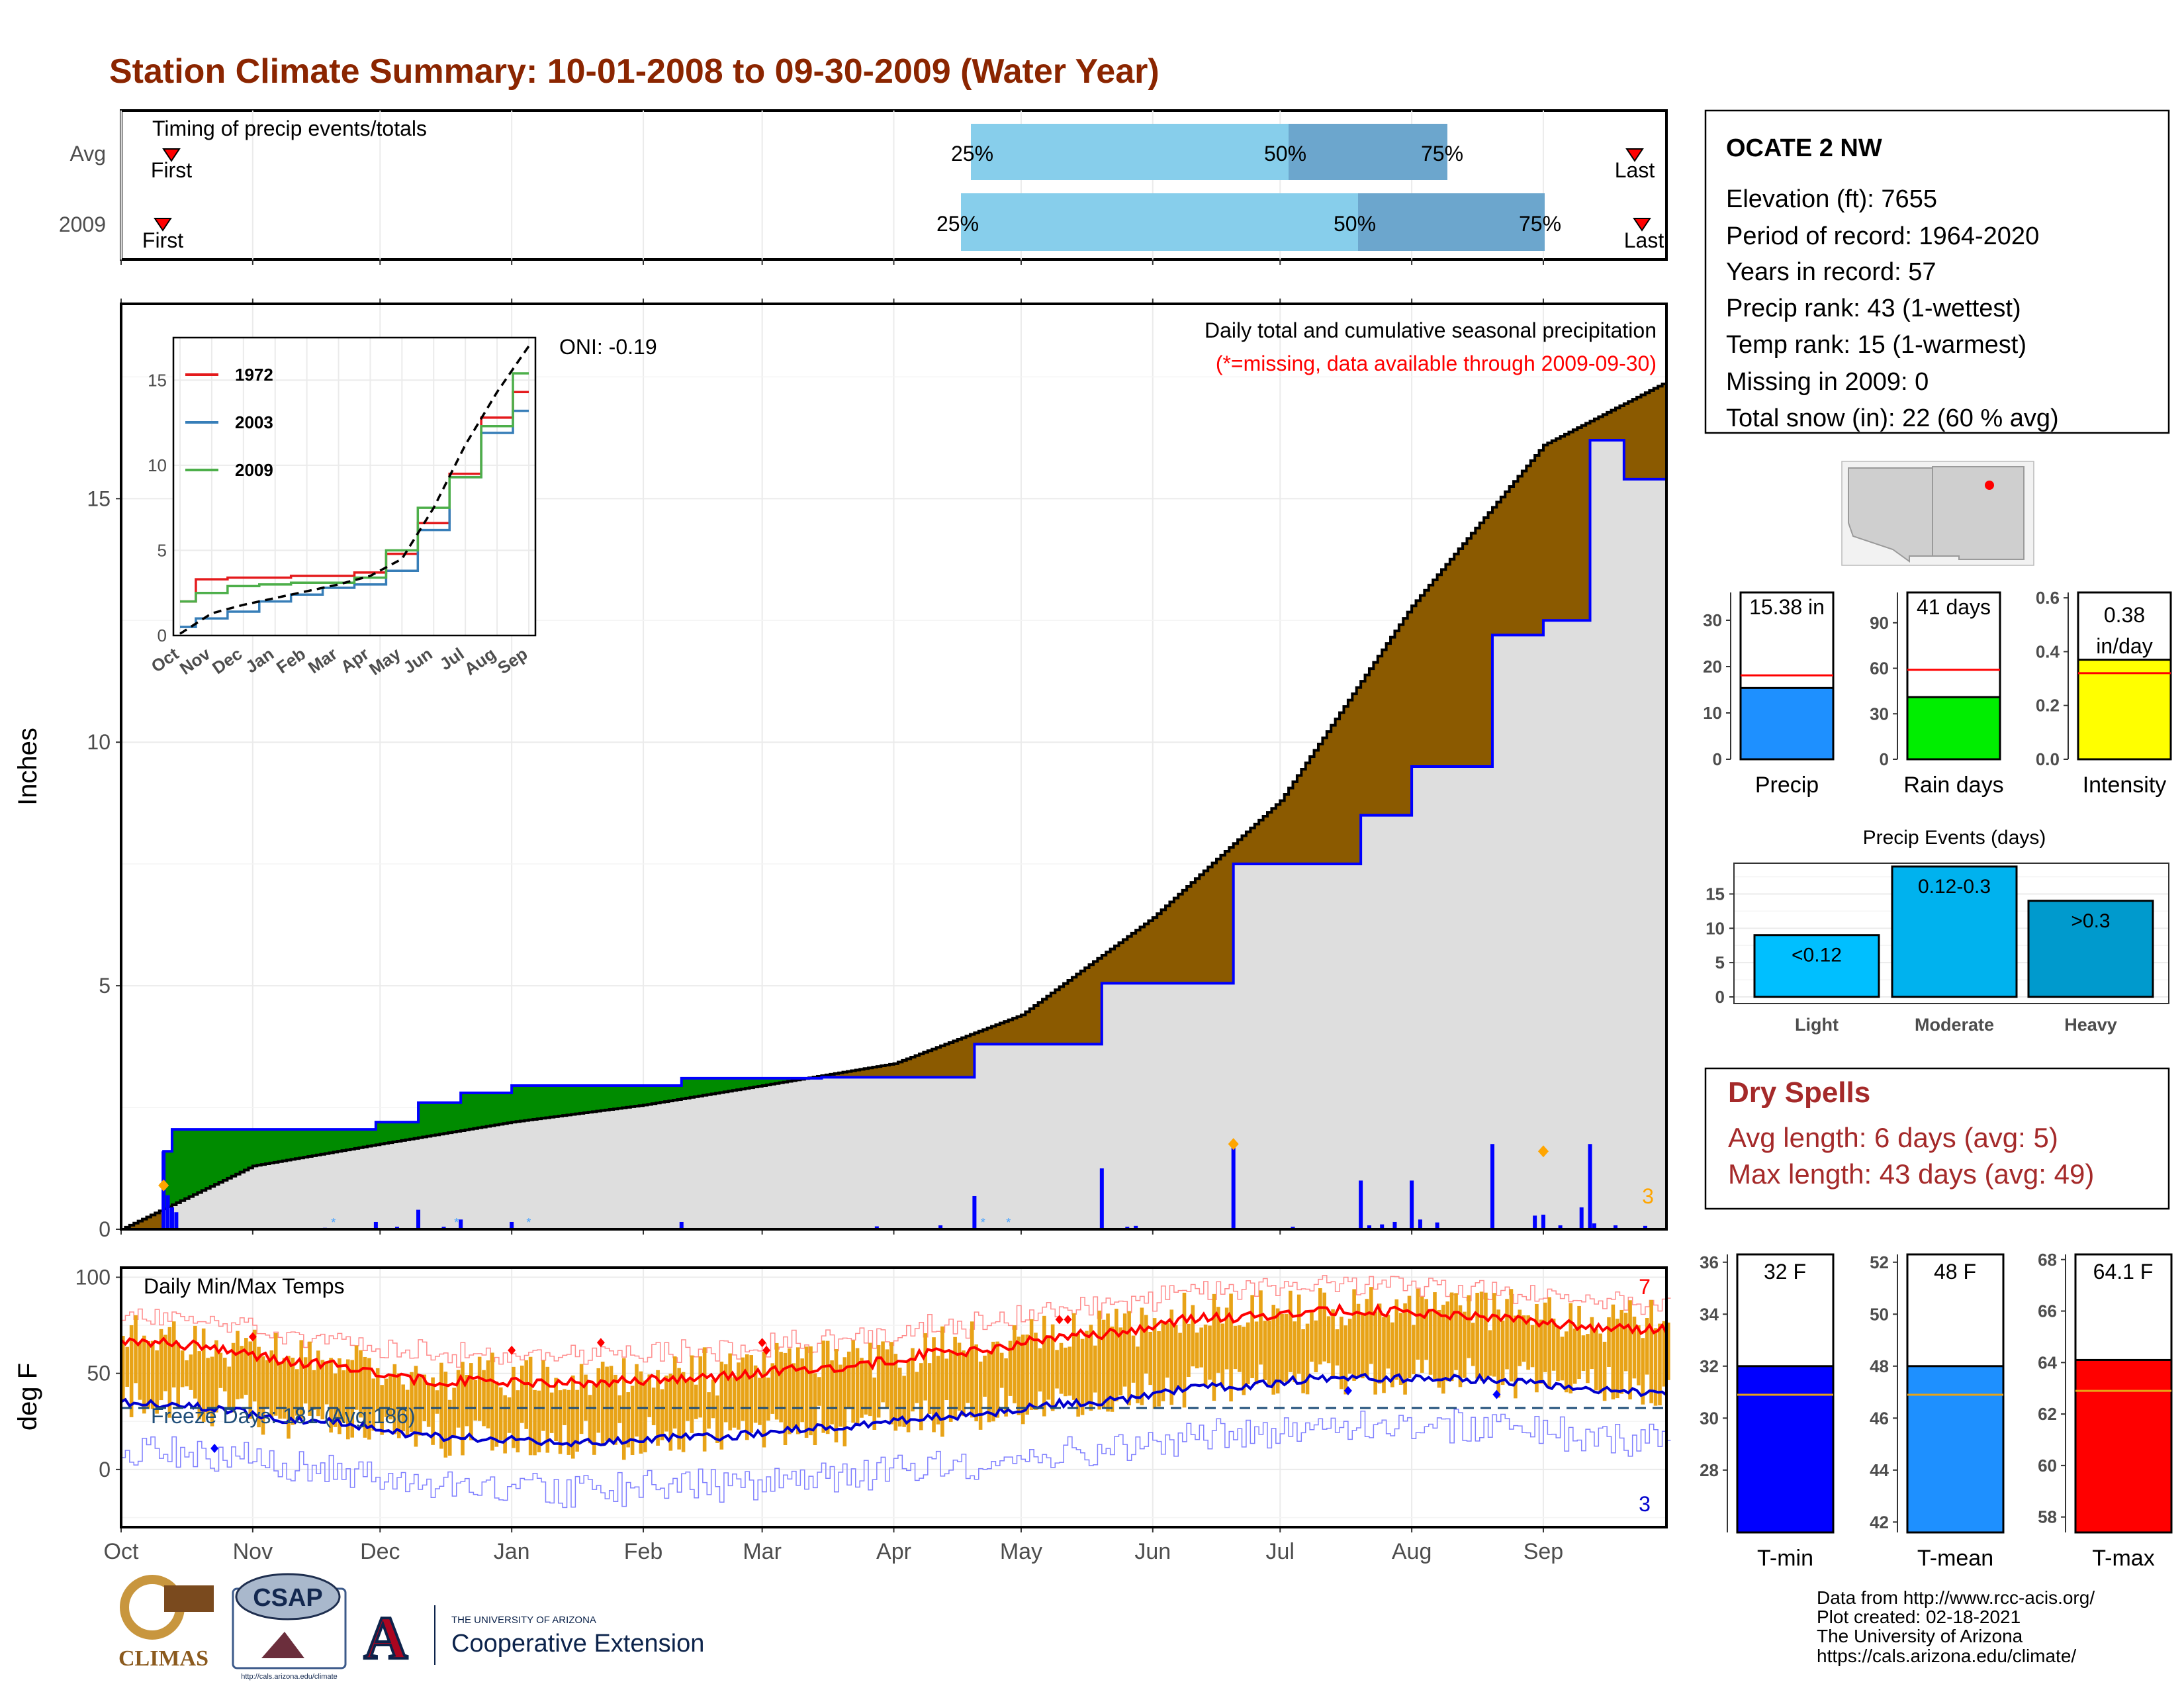 The height and width of the screenshot is (1688, 2184). I want to click on missing-marker: *, so click(456, 1222).